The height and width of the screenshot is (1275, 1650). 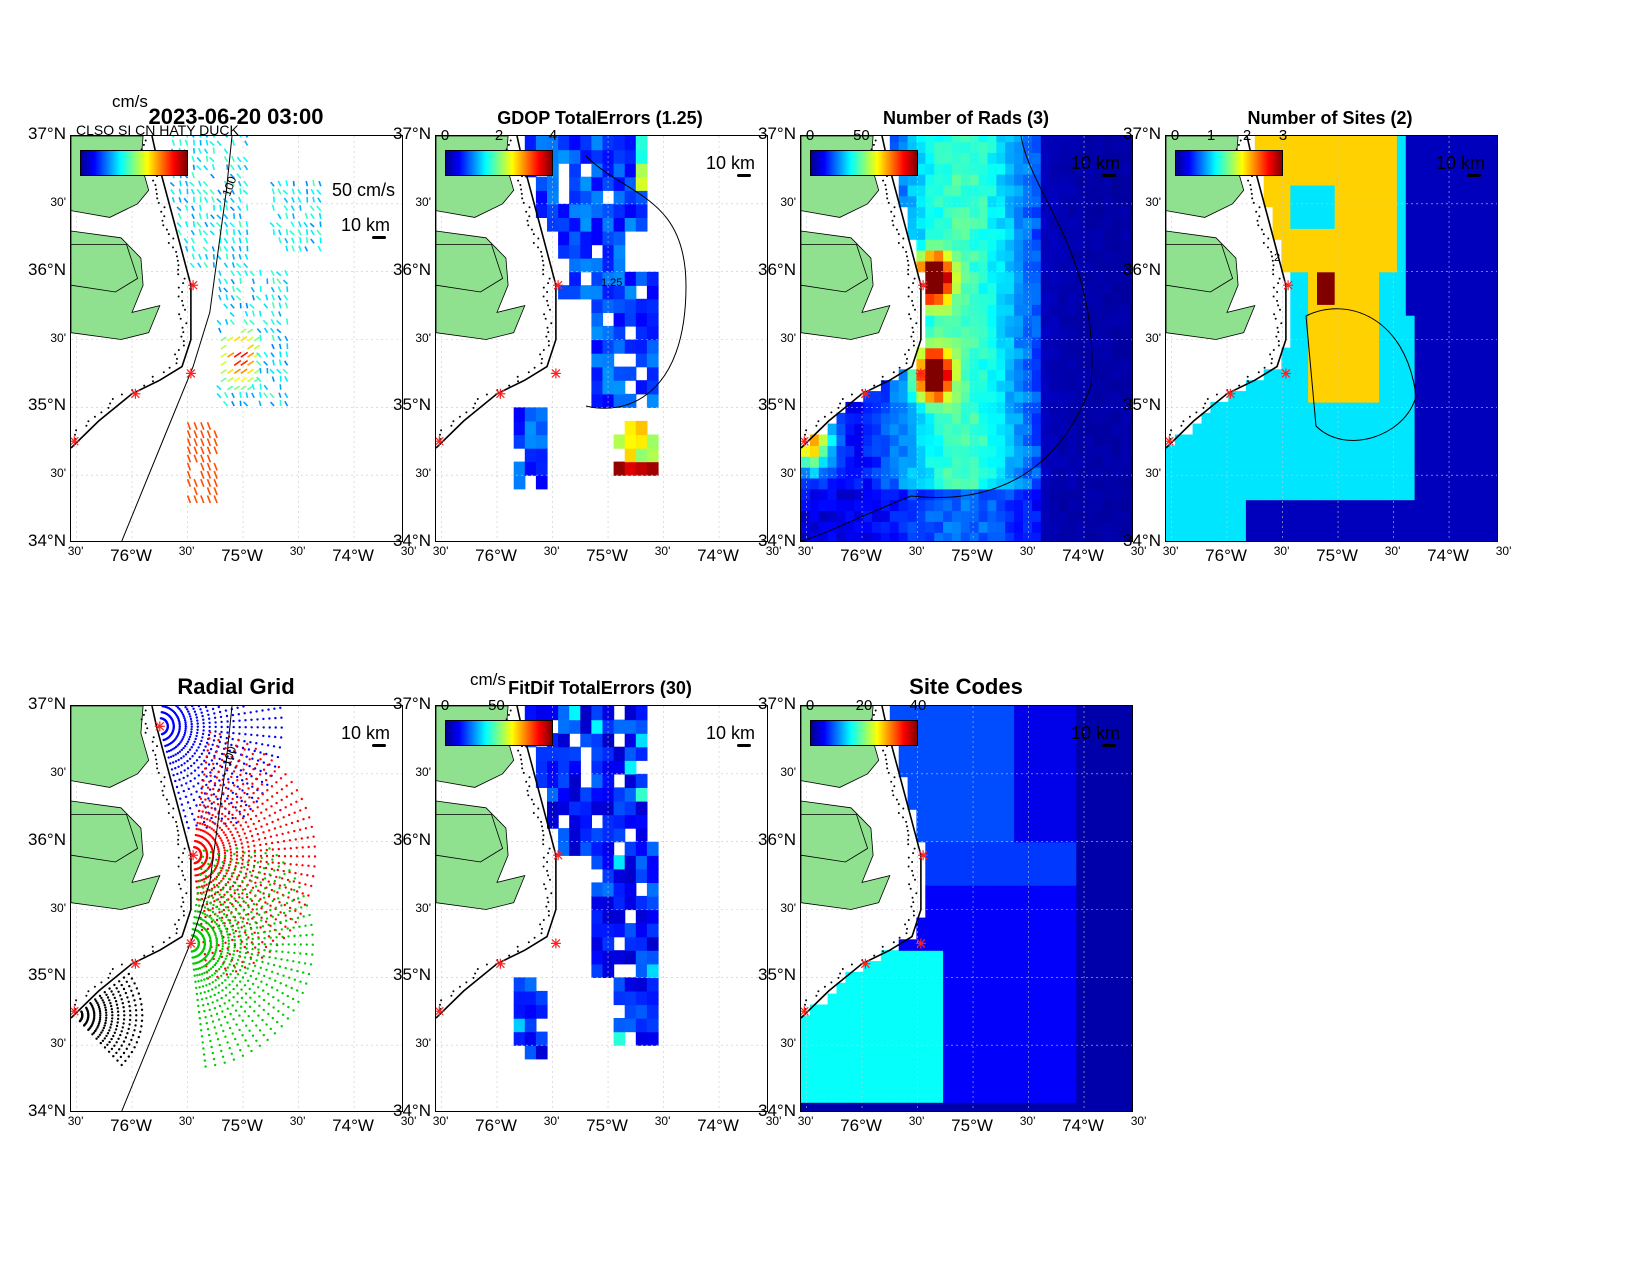 I want to click on site-marker-icon, so click(x=923, y=285).